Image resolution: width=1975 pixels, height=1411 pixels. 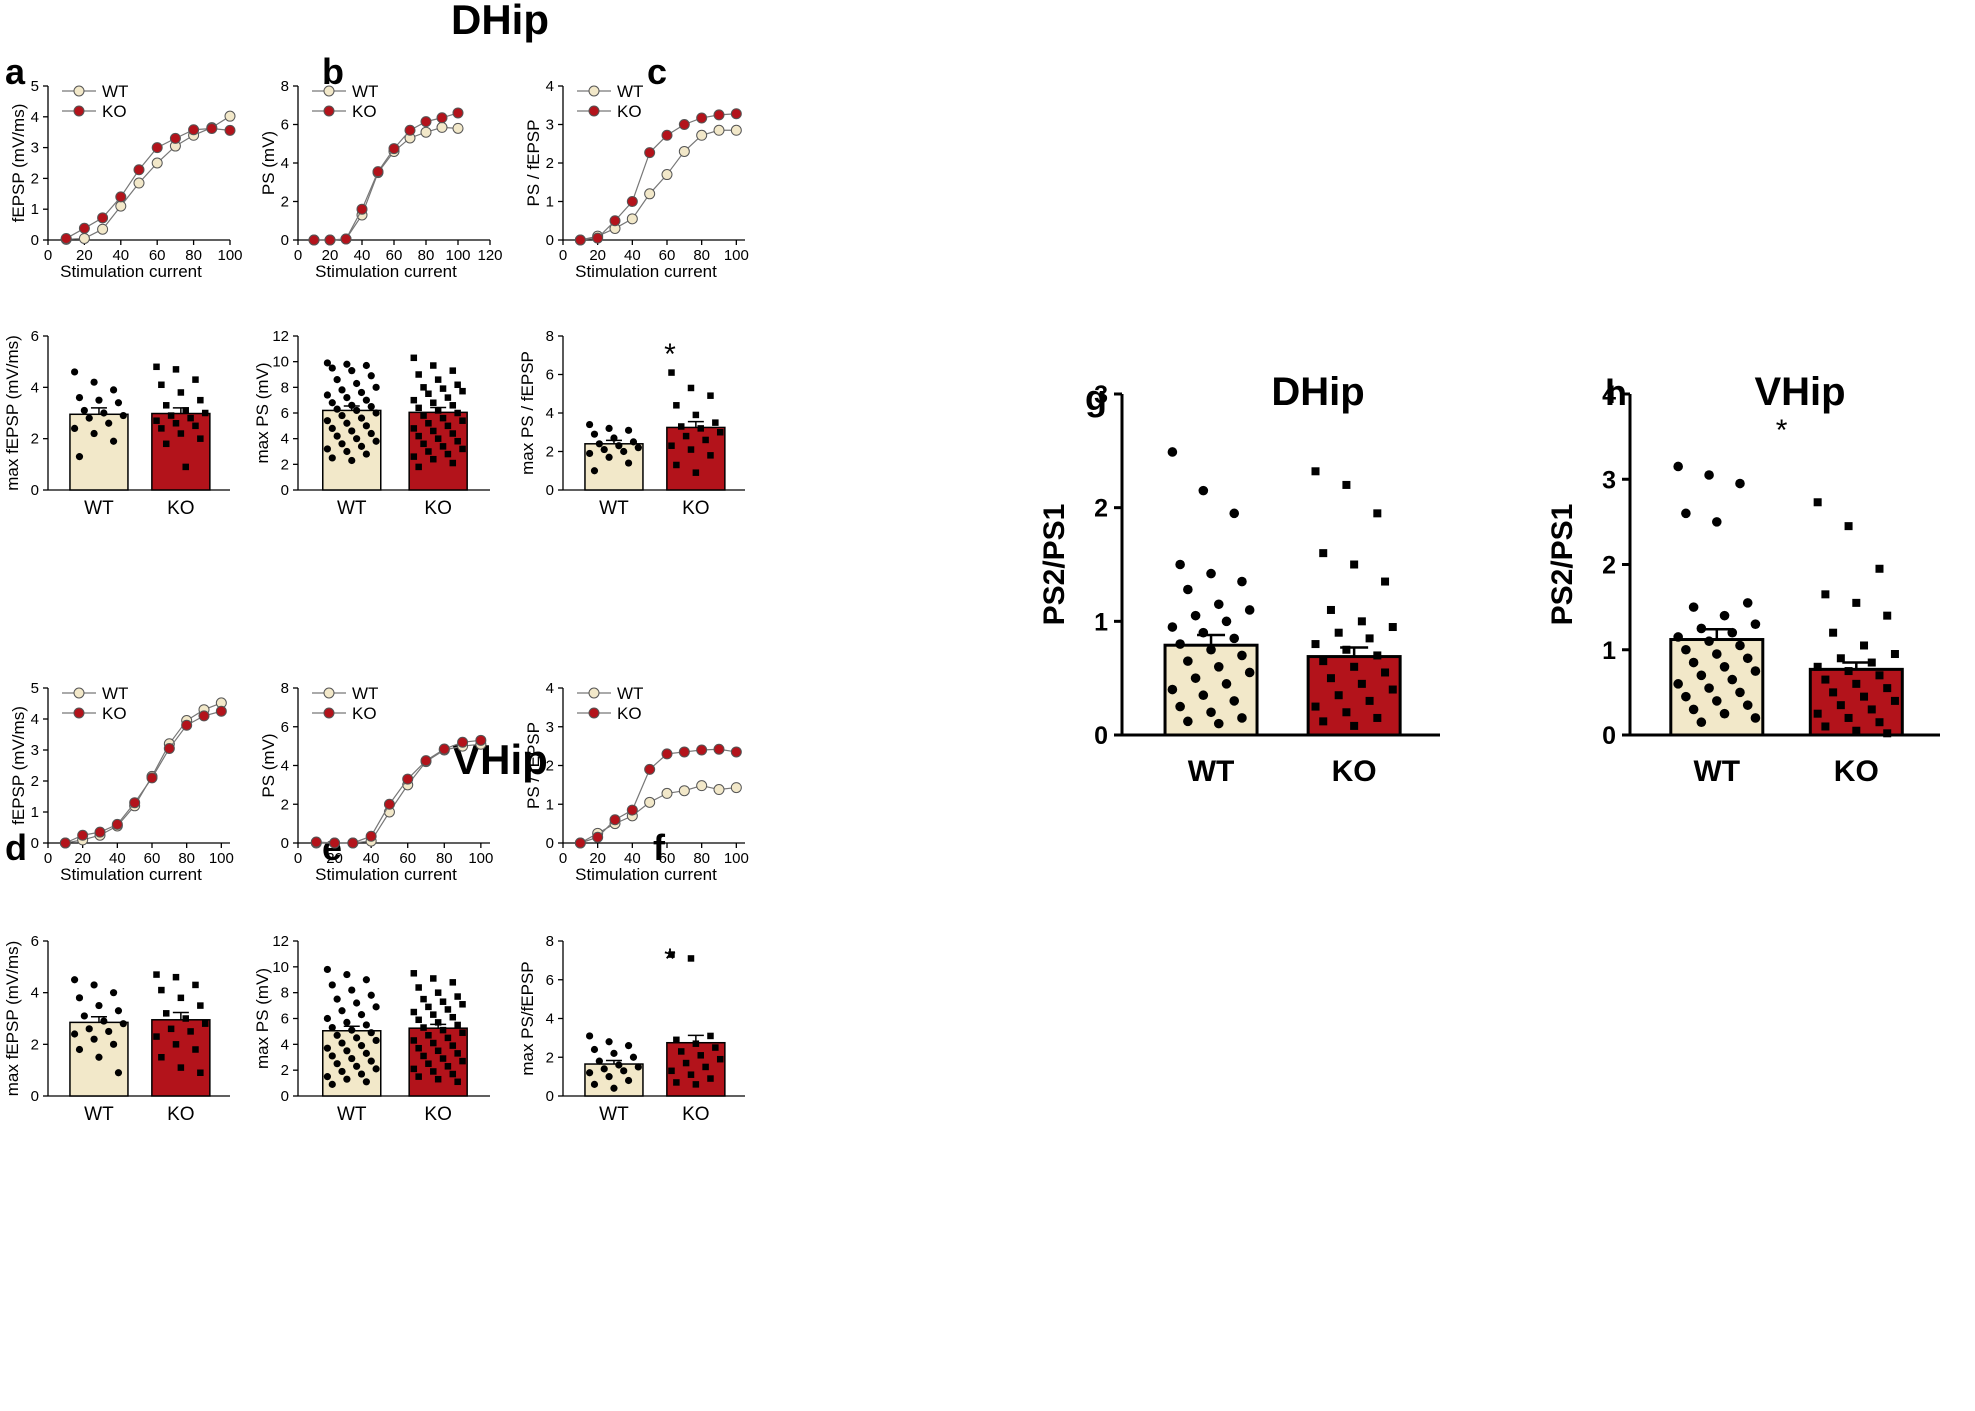 I want to click on panel-letter-a: a, so click(x=15, y=71).